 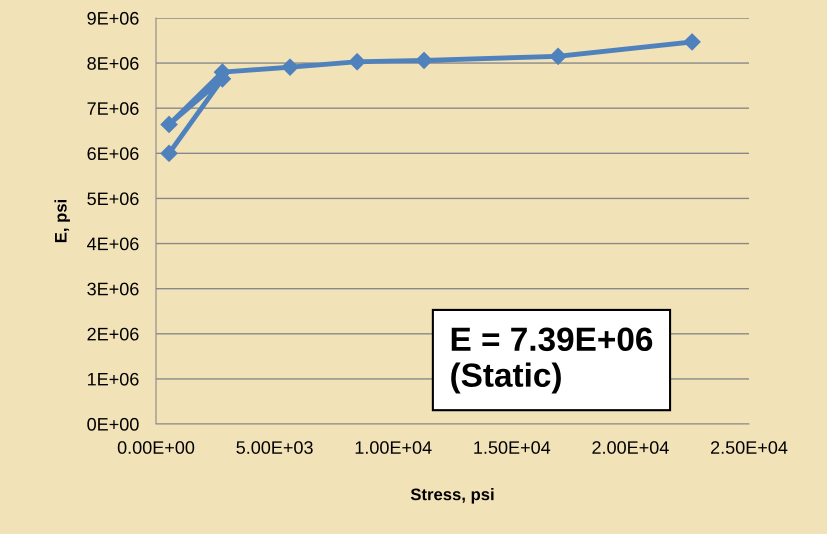 I want to click on y-tick-label: 5E+06, so click(x=113, y=199).